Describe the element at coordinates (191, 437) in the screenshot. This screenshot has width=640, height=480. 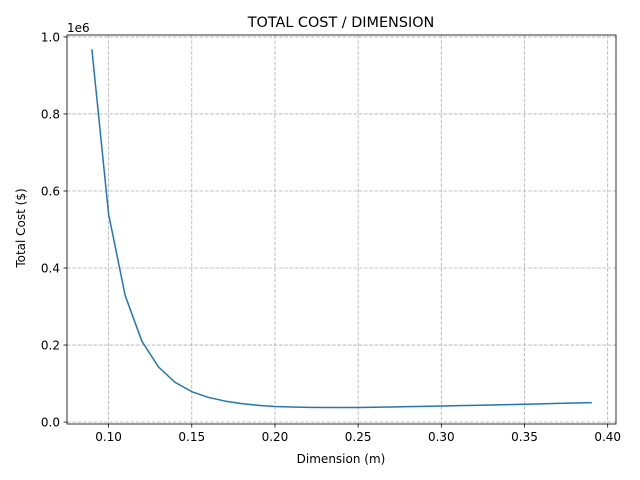
I see `x-tick-label: 0.15` at that location.